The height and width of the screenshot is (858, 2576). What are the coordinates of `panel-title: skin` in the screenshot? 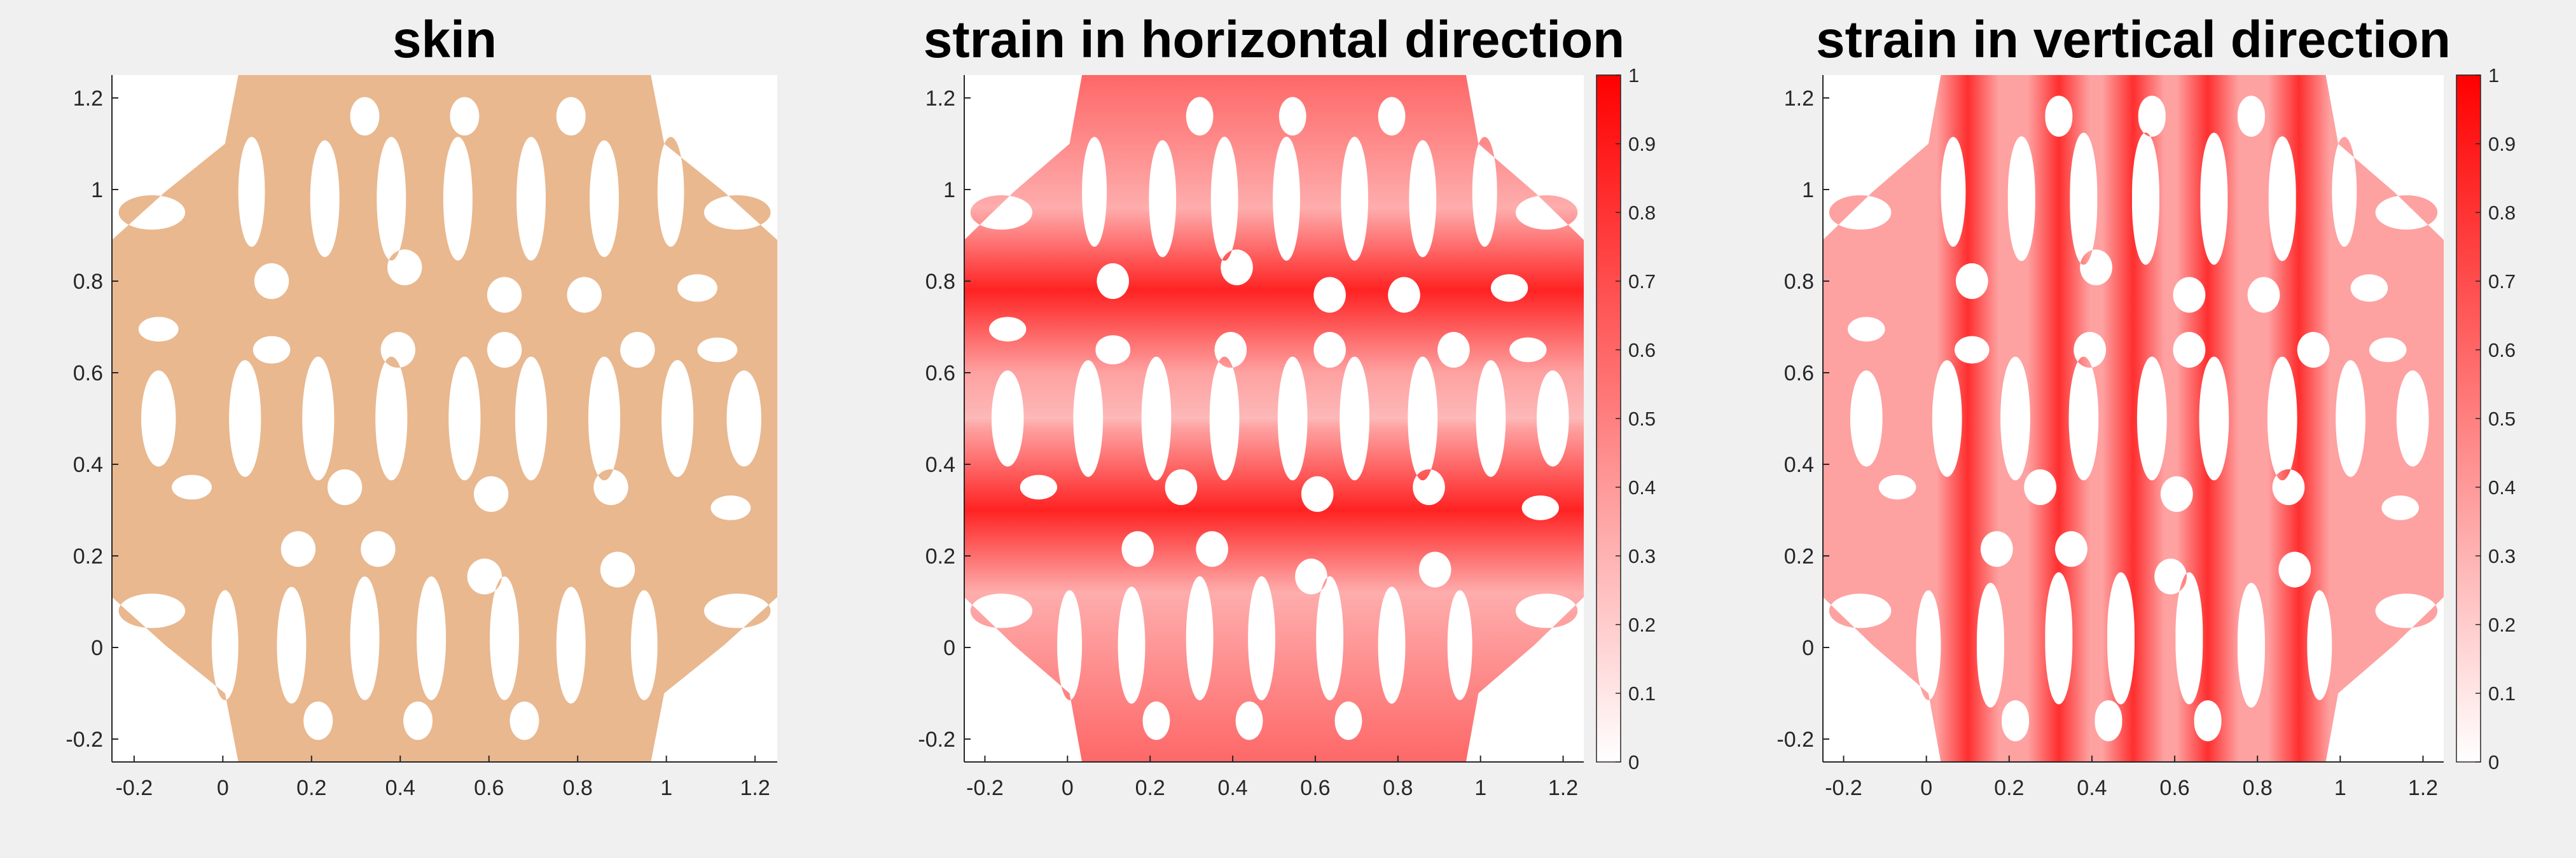 It's located at (444, 40).